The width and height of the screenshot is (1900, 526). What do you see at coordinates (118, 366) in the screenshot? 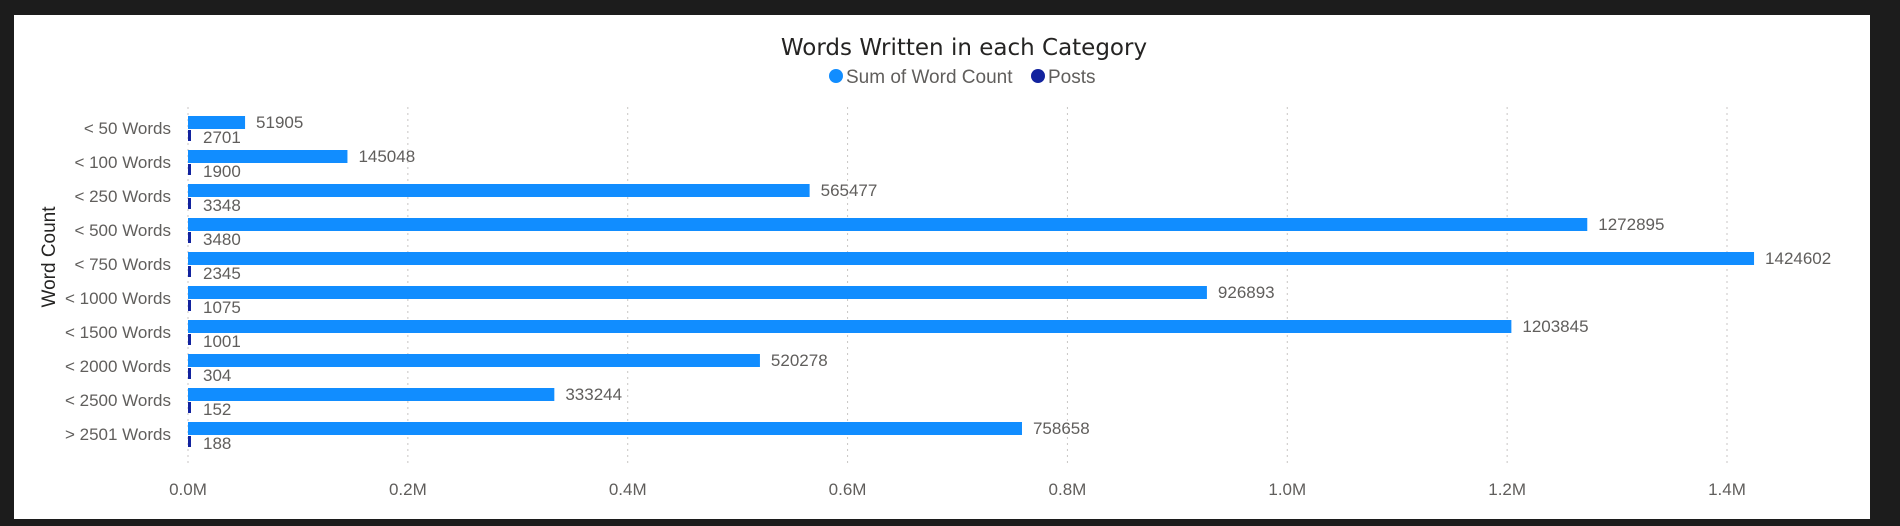
I see `category-label: < 2000 Words` at bounding box center [118, 366].